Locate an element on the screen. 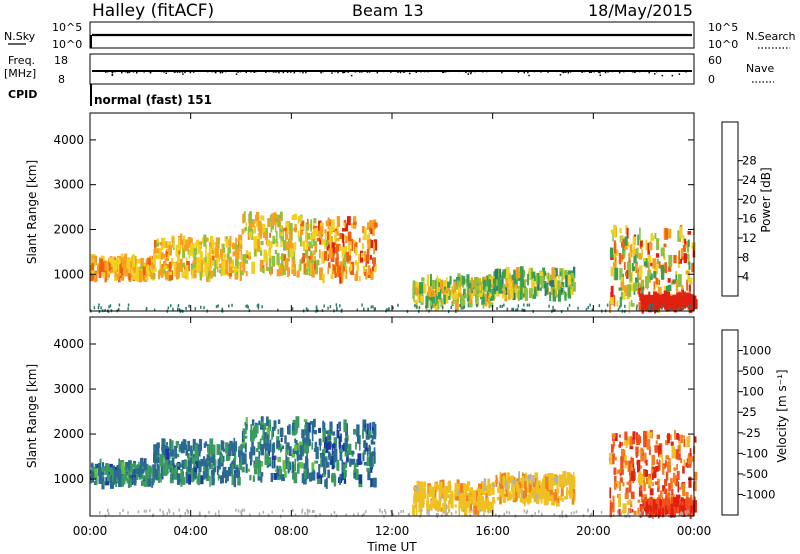 The height and width of the screenshot is (554, 800). x-tick-label: 00:00 is located at coordinates (90, 531).